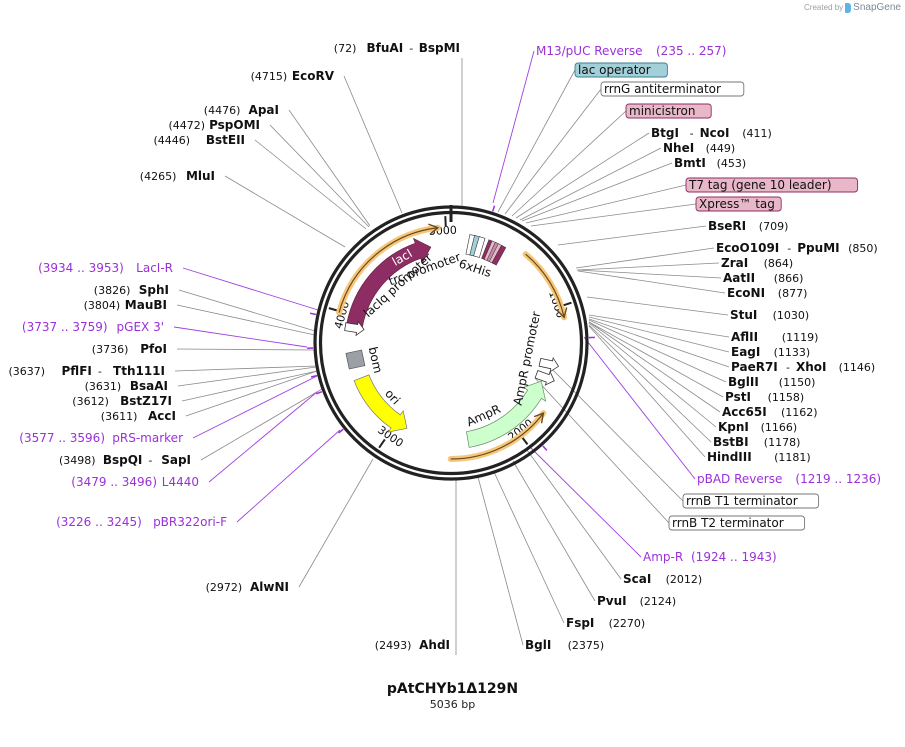  What do you see at coordinates (126, 386) in the screenshot?
I see `enzyme-label-bsaai: BsaAI (3631)` at bounding box center [126, 386].